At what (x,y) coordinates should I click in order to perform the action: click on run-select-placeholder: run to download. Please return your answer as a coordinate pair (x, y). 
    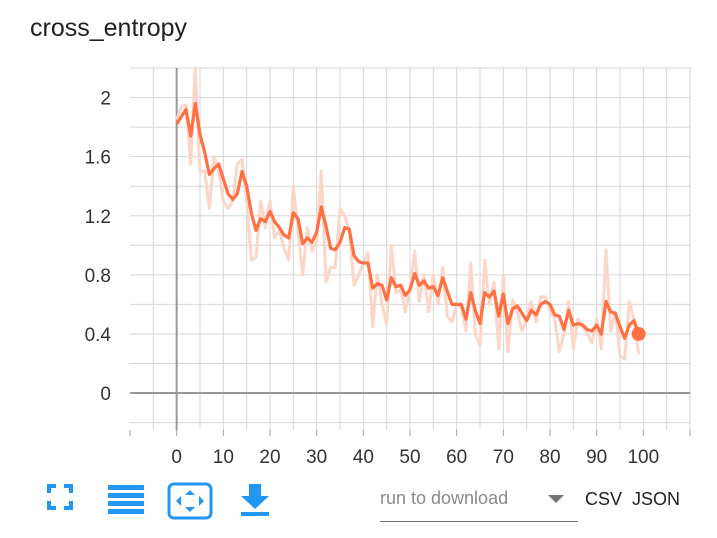
    Looking at the image, I should click on (444, 498).